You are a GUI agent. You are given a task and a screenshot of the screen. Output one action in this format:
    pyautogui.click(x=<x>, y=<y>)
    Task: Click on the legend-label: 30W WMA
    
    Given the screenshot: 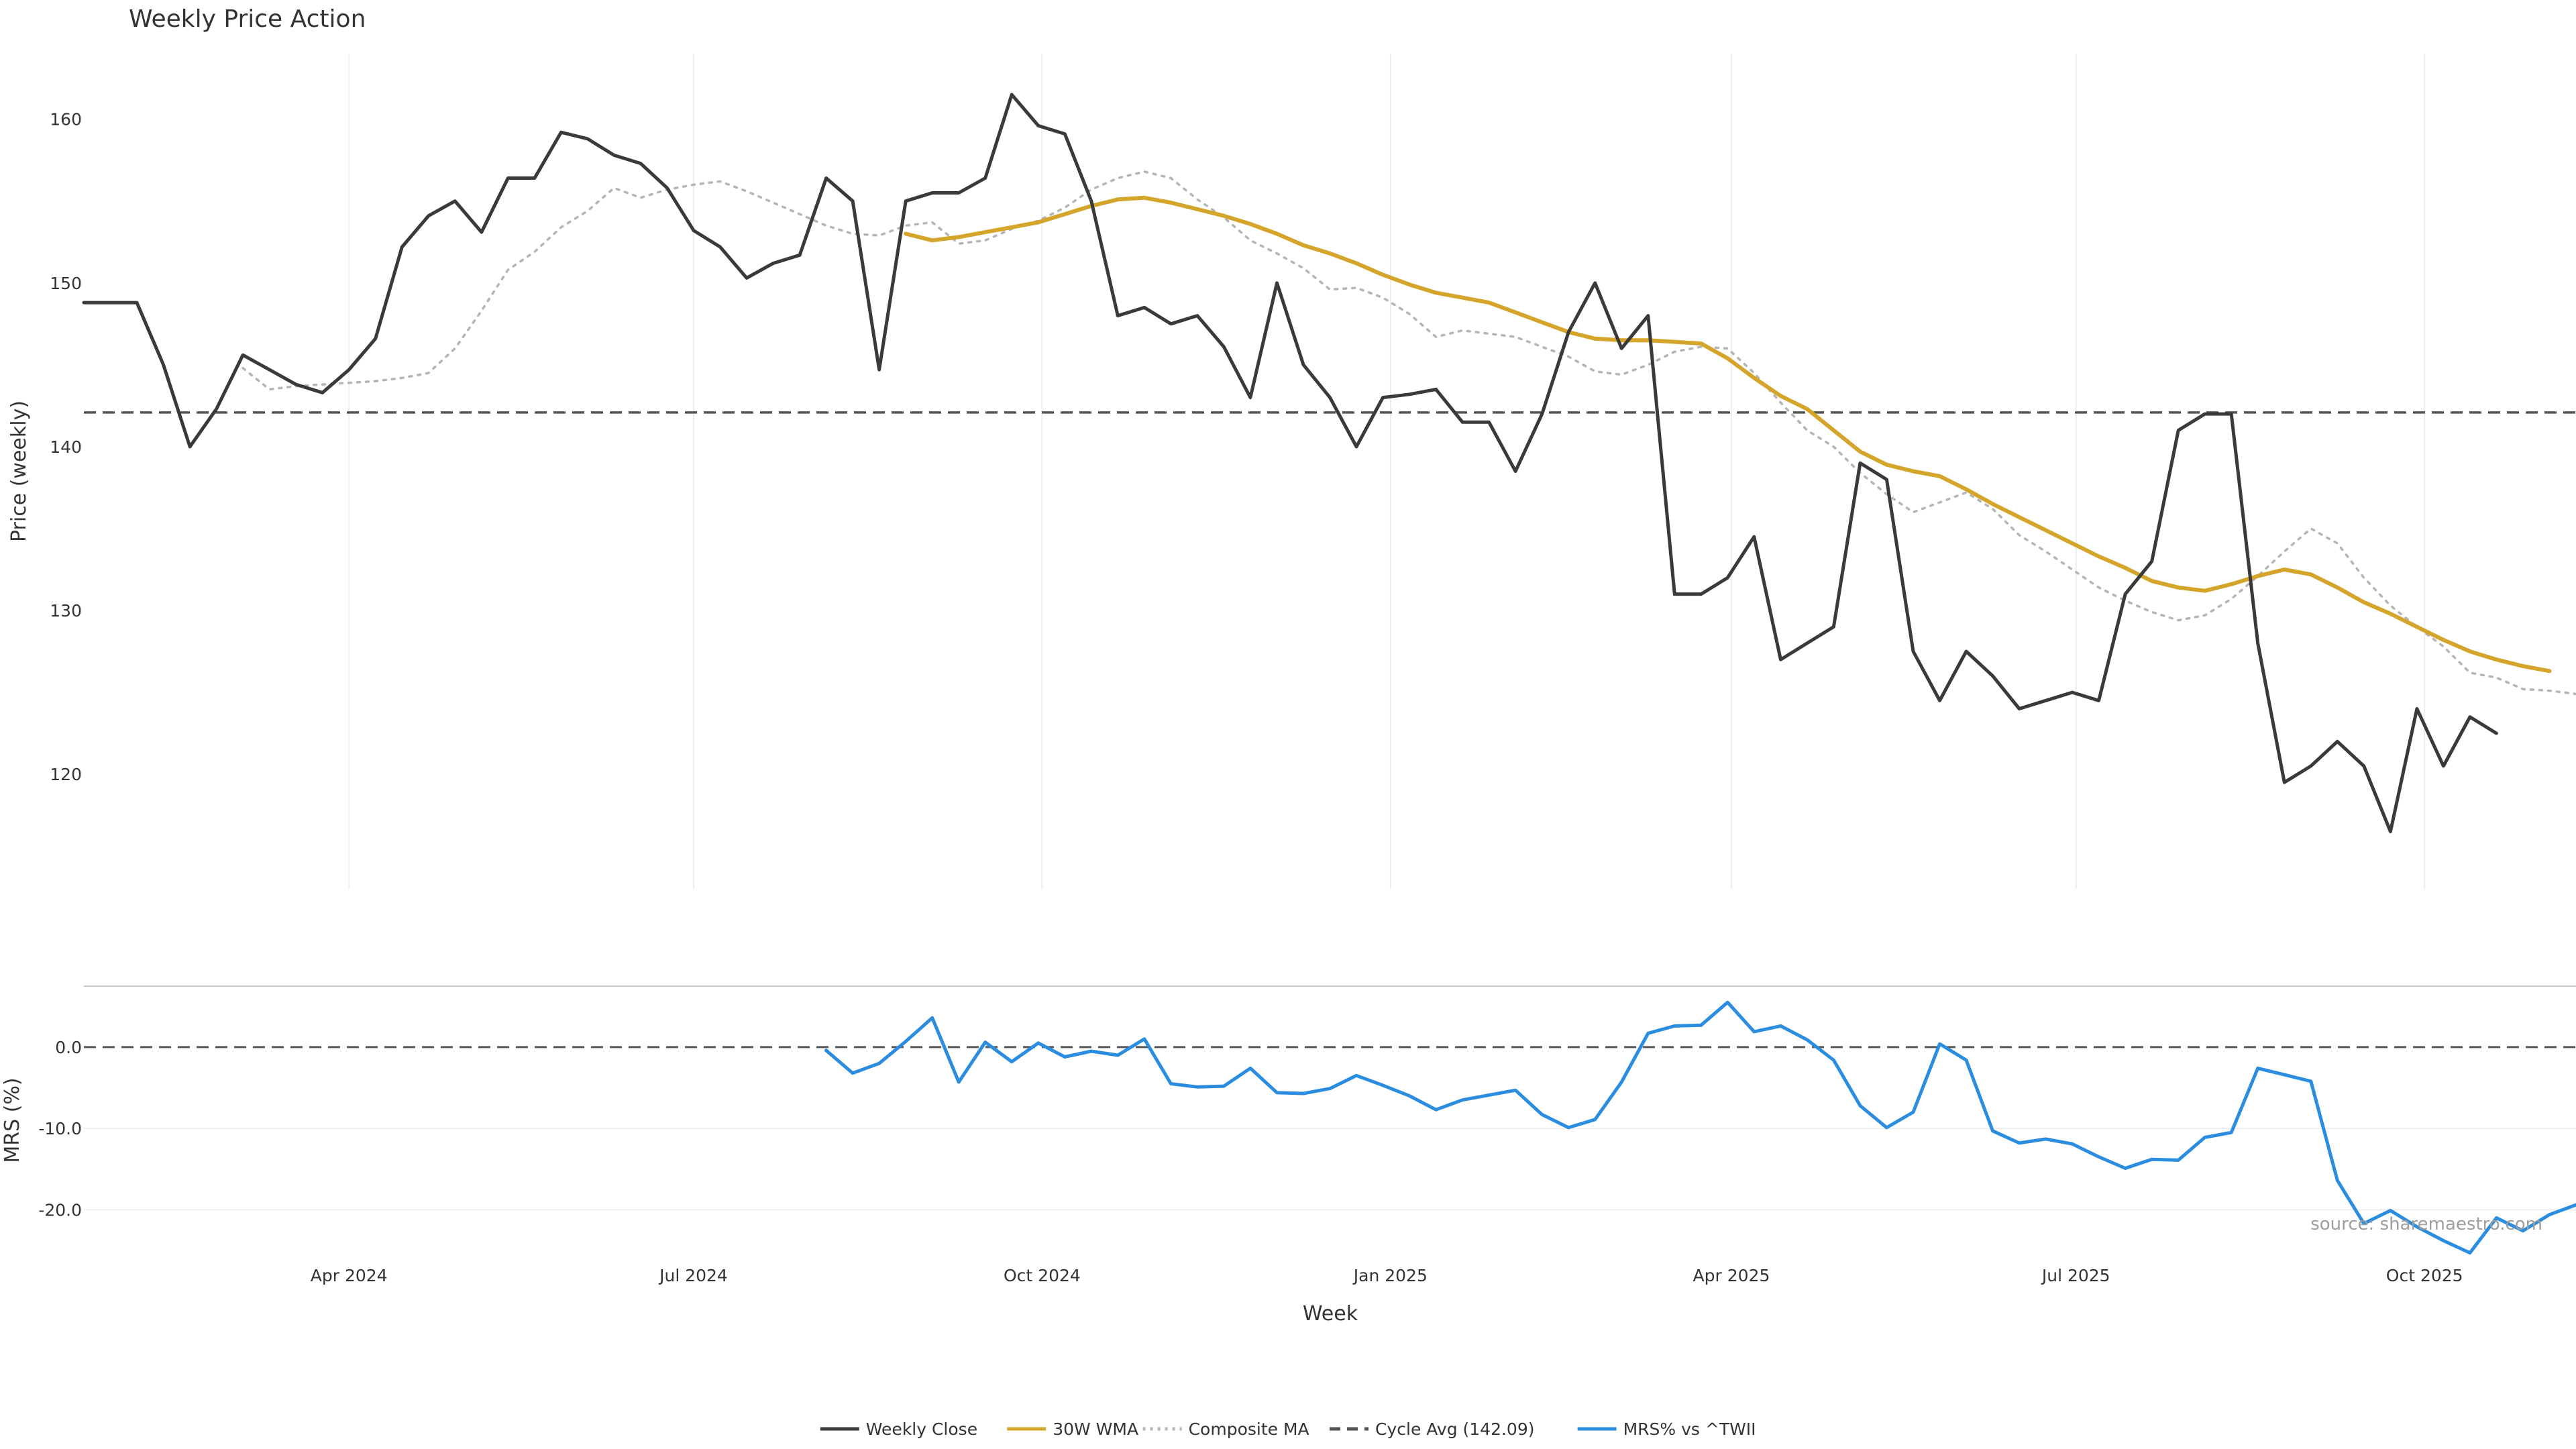 What is the action you would take?
    pyautogui.click(x=1095, y=1429)
    